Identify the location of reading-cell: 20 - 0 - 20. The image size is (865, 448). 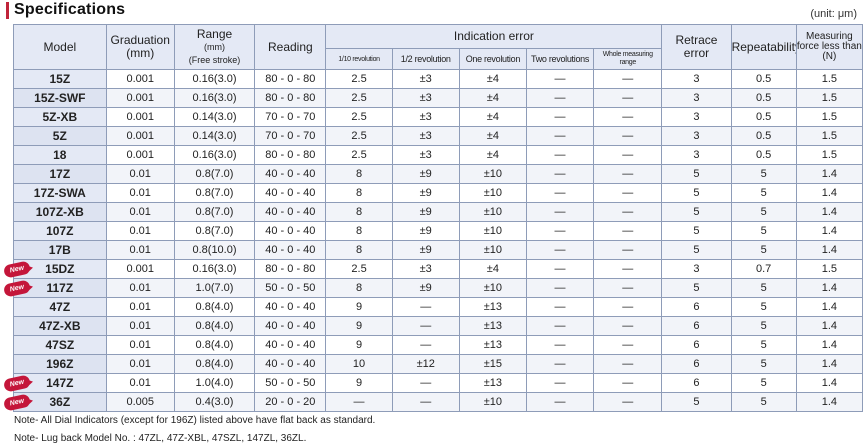
(290, 402).